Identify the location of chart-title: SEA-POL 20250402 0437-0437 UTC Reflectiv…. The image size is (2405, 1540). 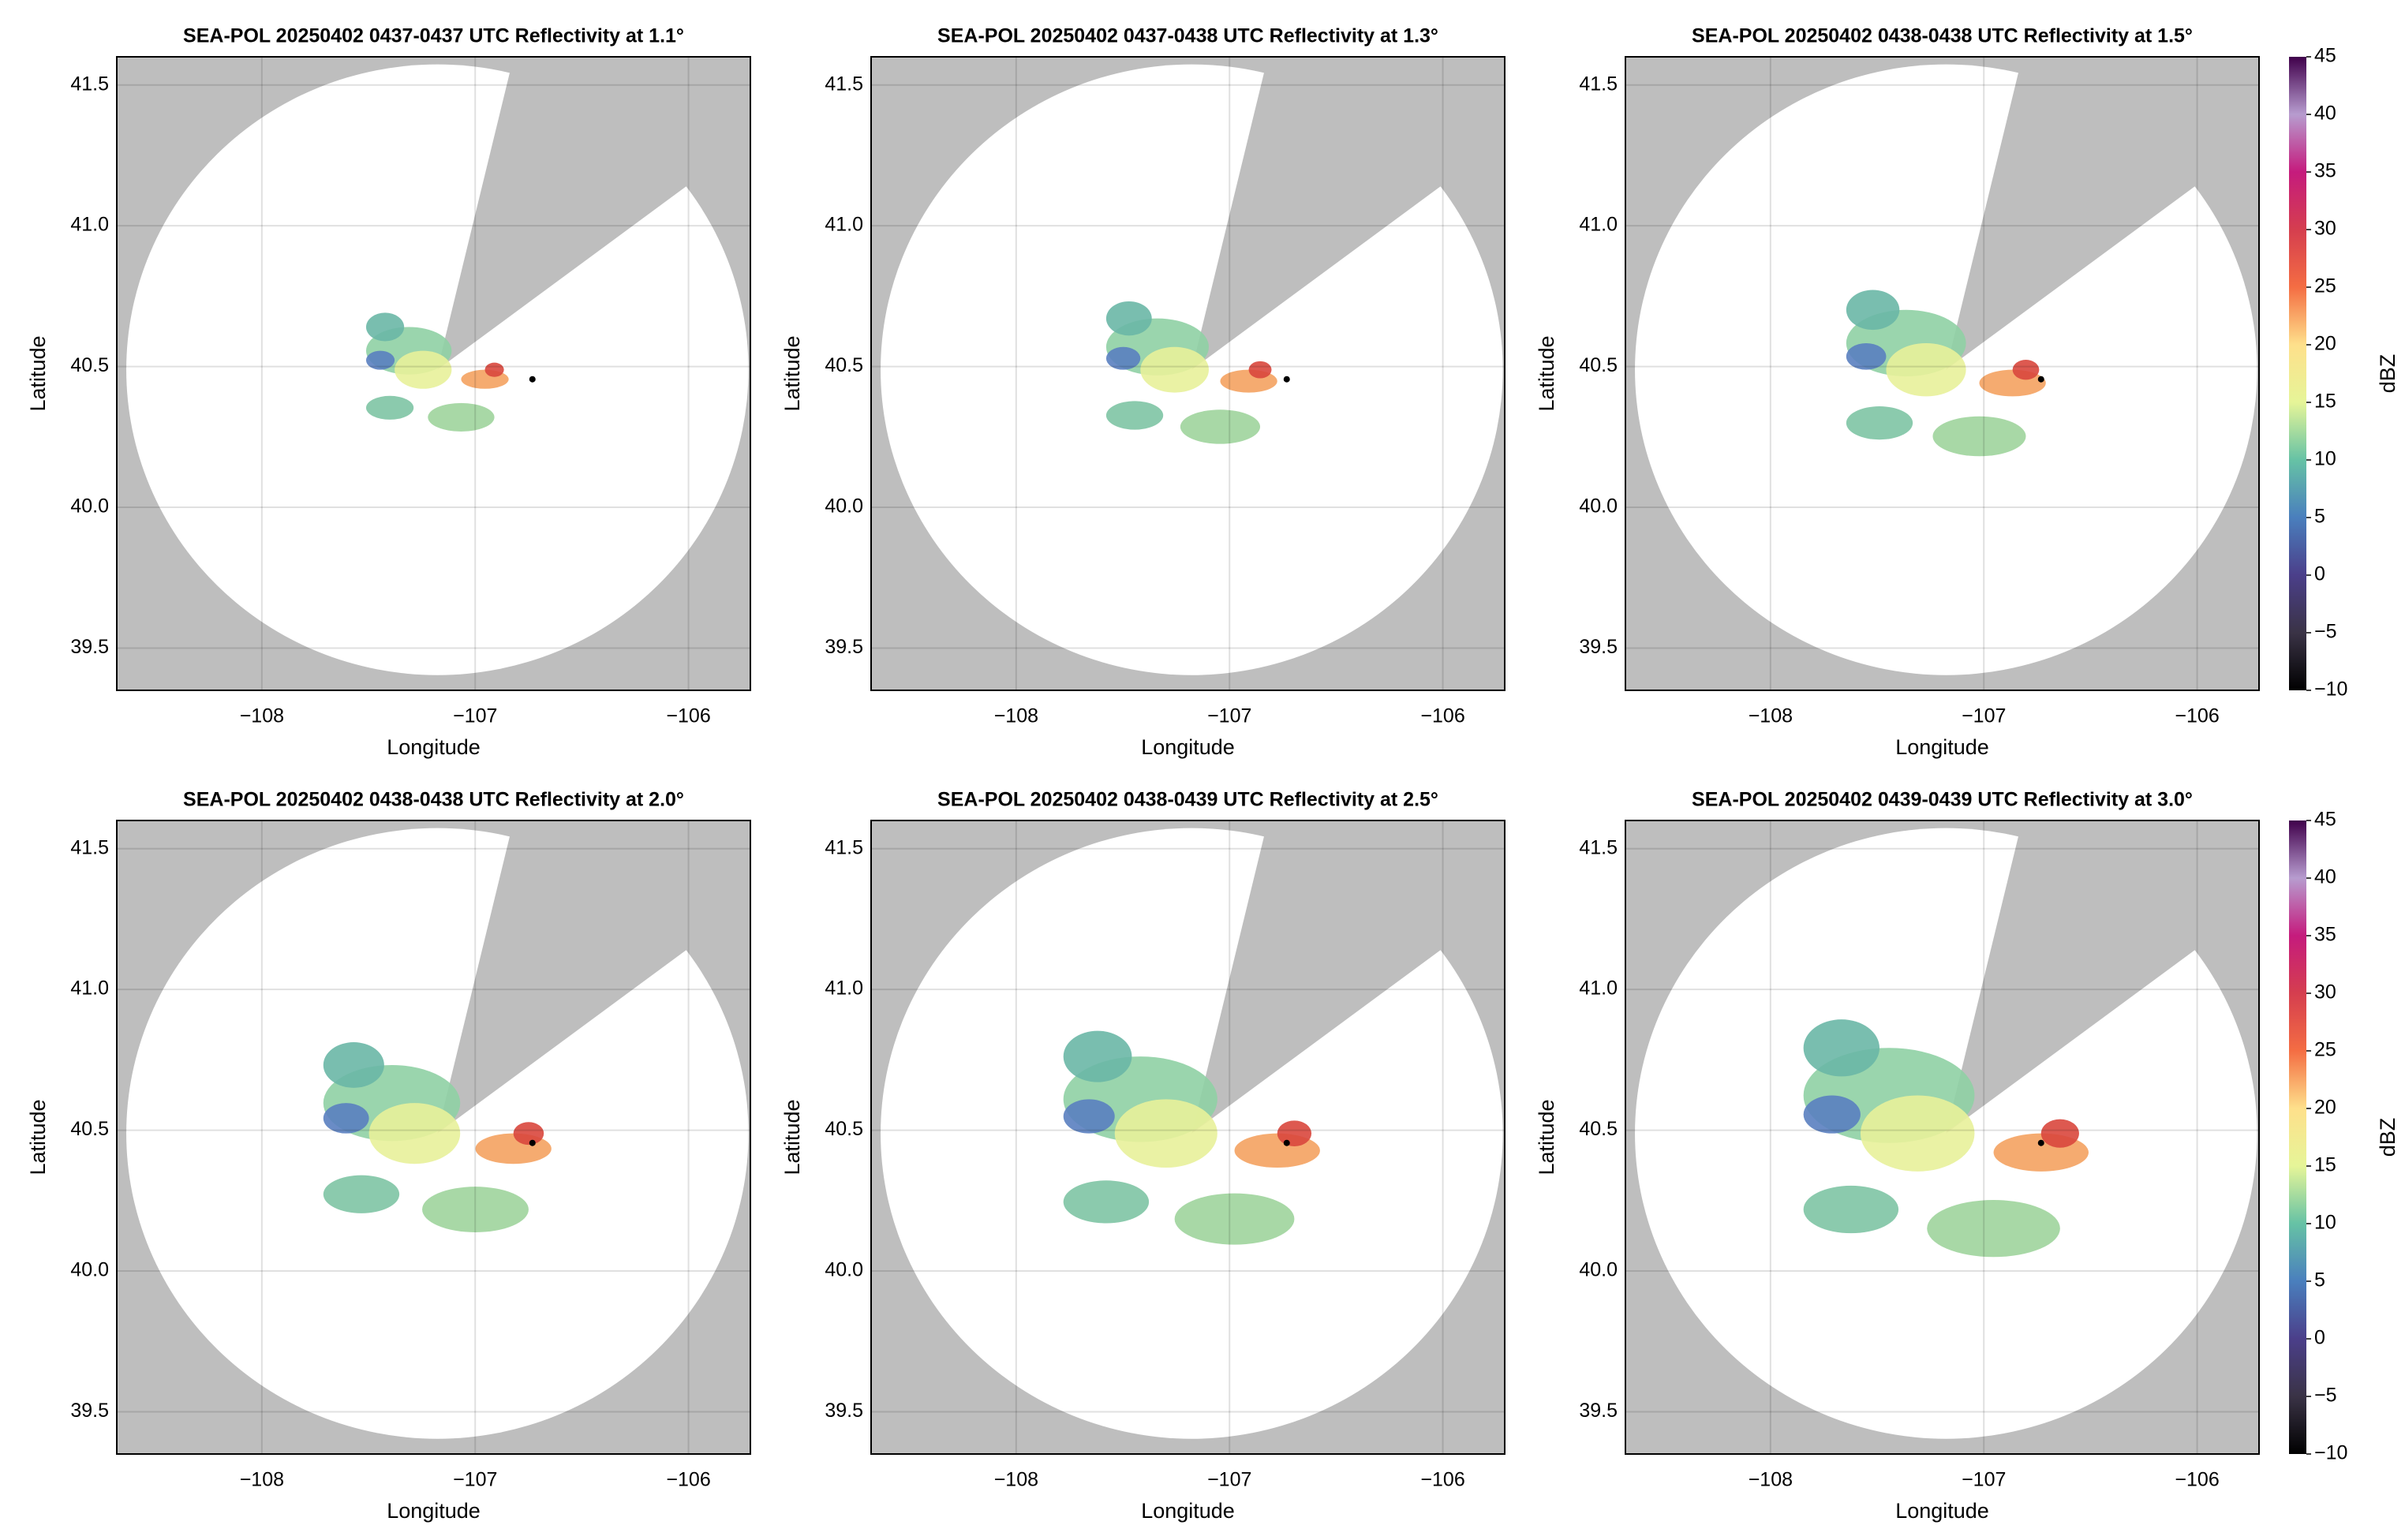
(434, 36).